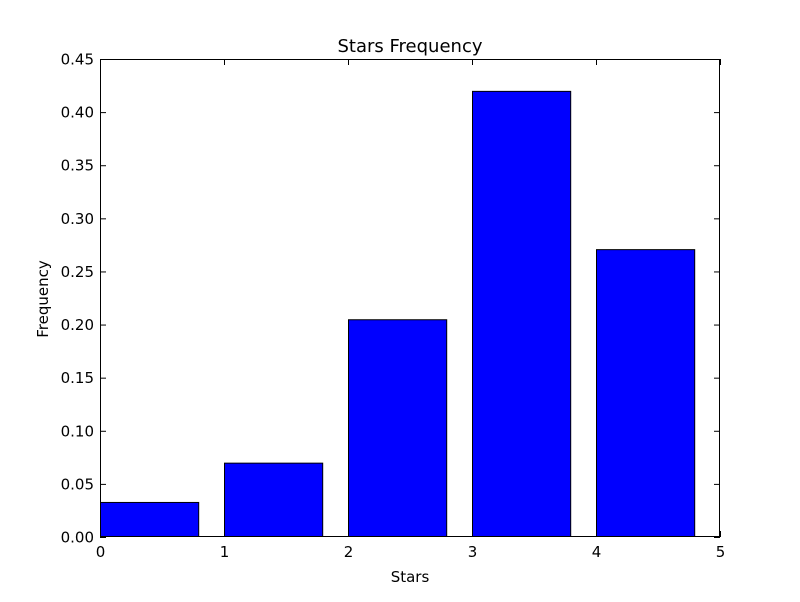 Image resolution: width=800 pixels, height=602 pixels. What do you see at coordinates (77, 219) in the screenshot?
I see `y-tick-label: 0.30` at bounding box center [77, 219].